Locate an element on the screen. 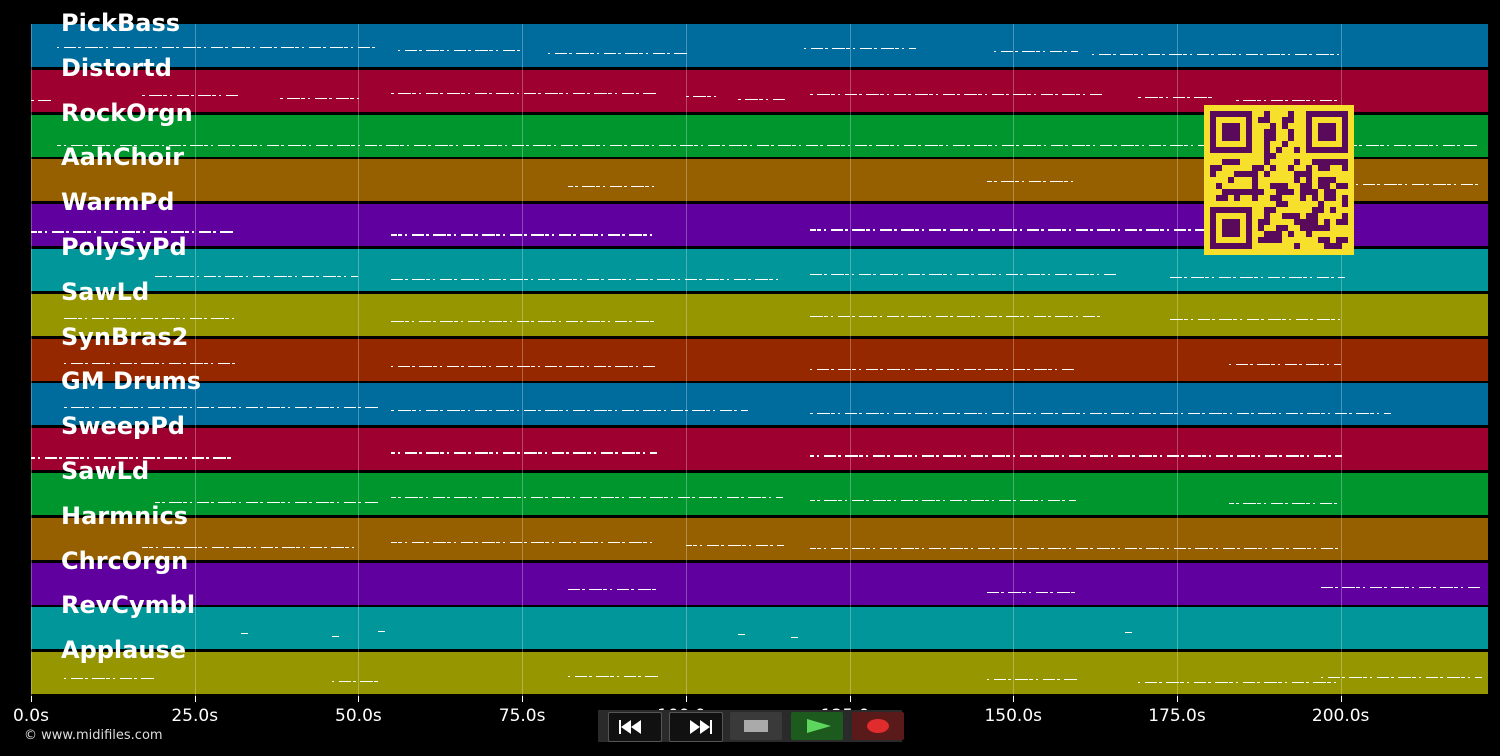  track-label: PolySyPd is located at coordinates (124, 247).